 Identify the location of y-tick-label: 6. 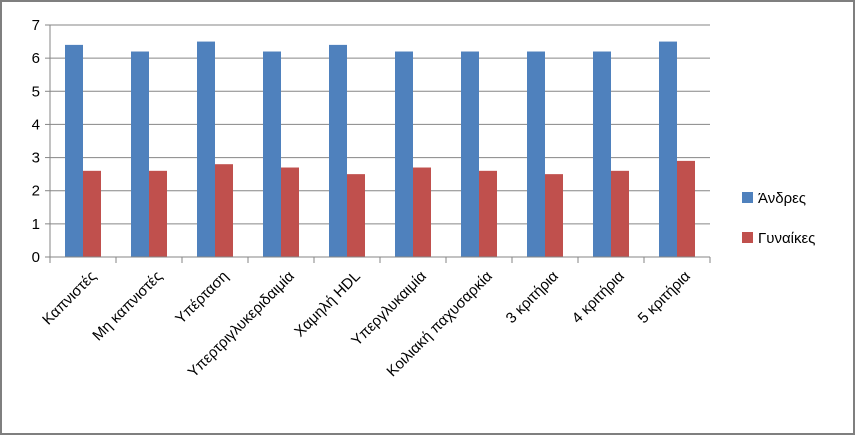
(36, 58).